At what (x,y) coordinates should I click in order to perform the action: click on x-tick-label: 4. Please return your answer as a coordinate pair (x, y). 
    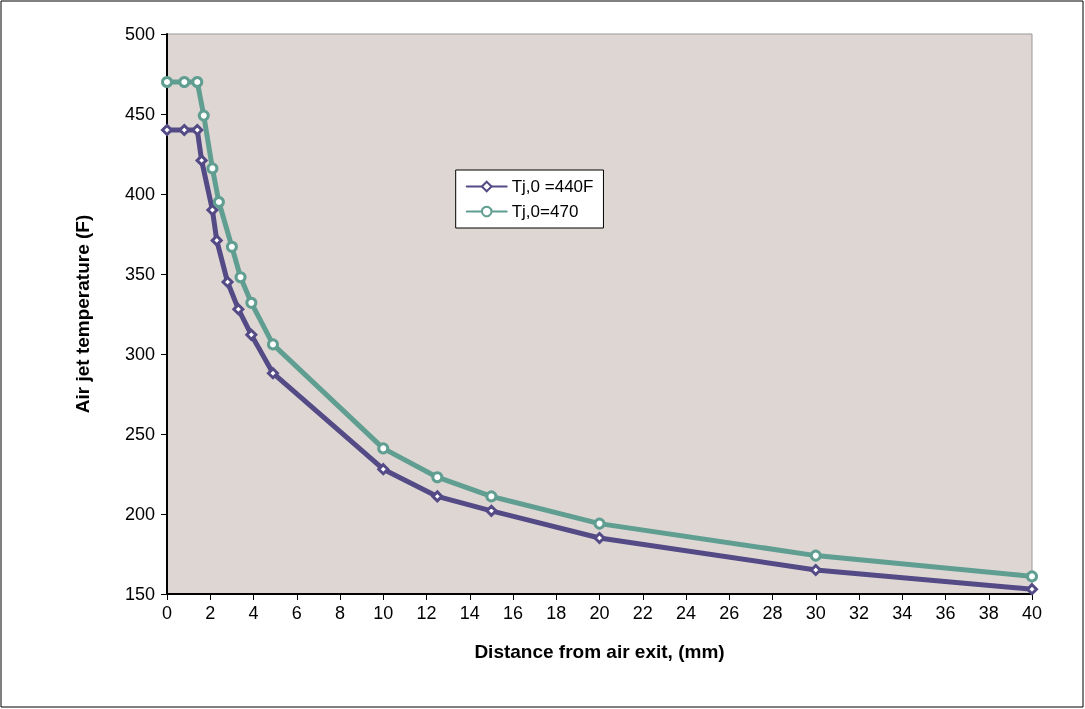
    Looking at the image, I should click on (253, 613).